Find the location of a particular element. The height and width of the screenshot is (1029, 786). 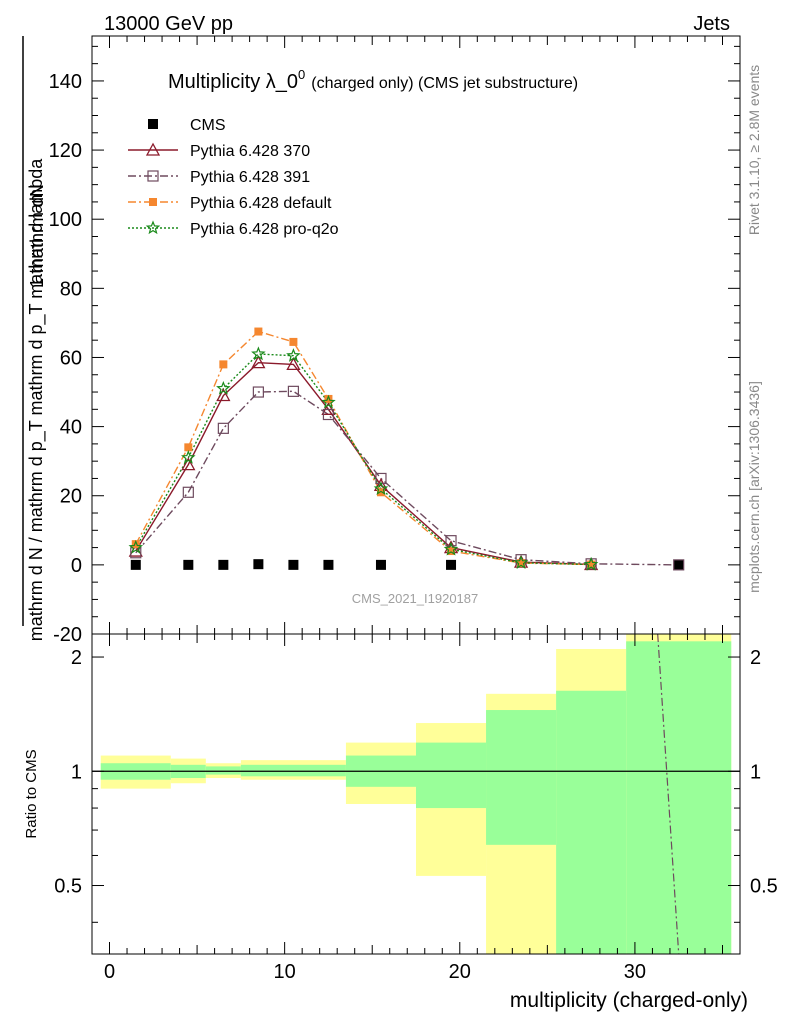

legend-marker-cms is located at coordinates (153, 124).